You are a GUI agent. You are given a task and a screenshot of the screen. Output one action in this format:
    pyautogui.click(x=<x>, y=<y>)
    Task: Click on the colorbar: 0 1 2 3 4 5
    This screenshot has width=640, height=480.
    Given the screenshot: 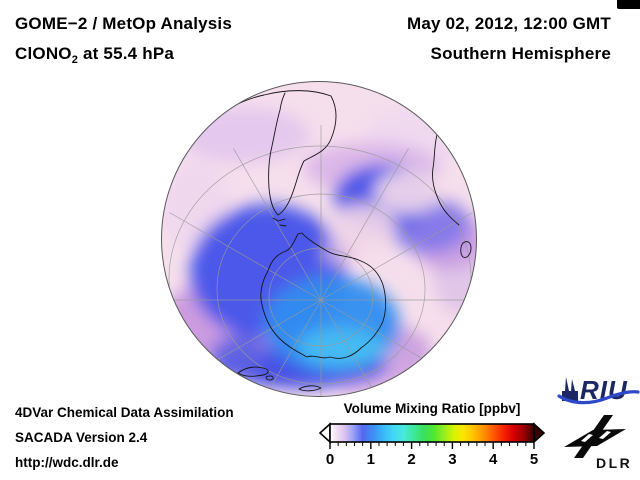 What is the action you would take?
    pyautogui.click(x=432, y=445)
    